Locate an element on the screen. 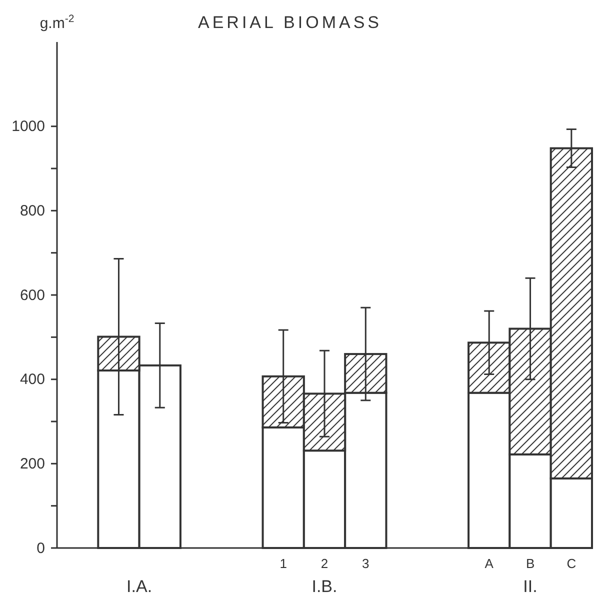 The height and width of the screenshot is (600, 602). x-tick-label: 3 is located at coordinates (366, 563).